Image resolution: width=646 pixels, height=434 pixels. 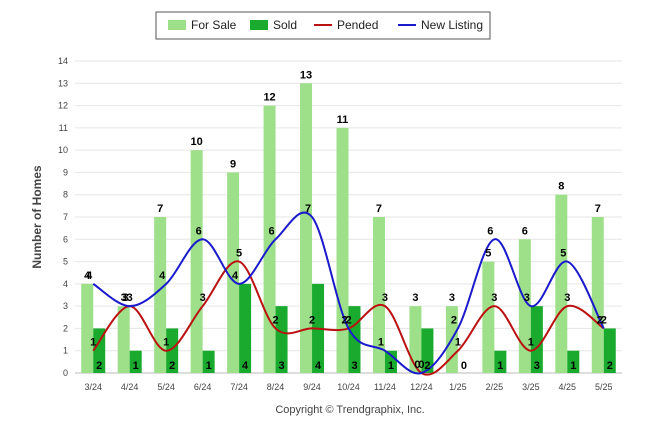 What do you see at coordinates (65, 172) in the screenshot?
I see `y-tick-label: 9` at bounding box center [65, 172].